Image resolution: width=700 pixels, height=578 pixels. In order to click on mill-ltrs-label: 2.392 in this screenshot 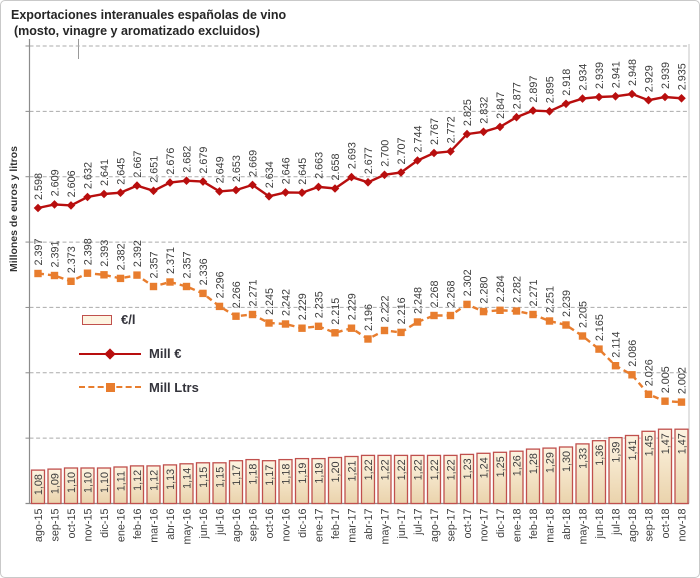, I will do `click(138, 253)`.